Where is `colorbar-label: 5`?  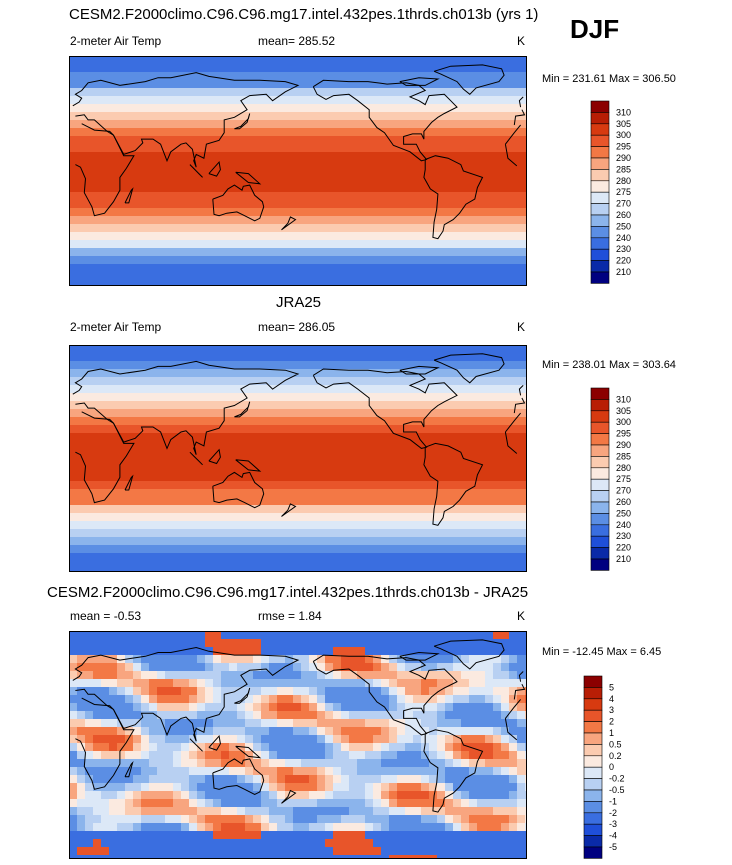
colorbar-label: 5 is located at coordinates (611, 687).